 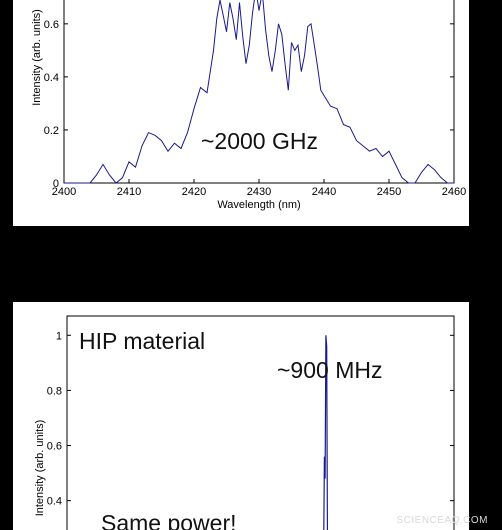 What do you see at coordinates (389, 192) in the screenshot?
I see `x-tick-label: 2450` at bounding box center [389, 192].